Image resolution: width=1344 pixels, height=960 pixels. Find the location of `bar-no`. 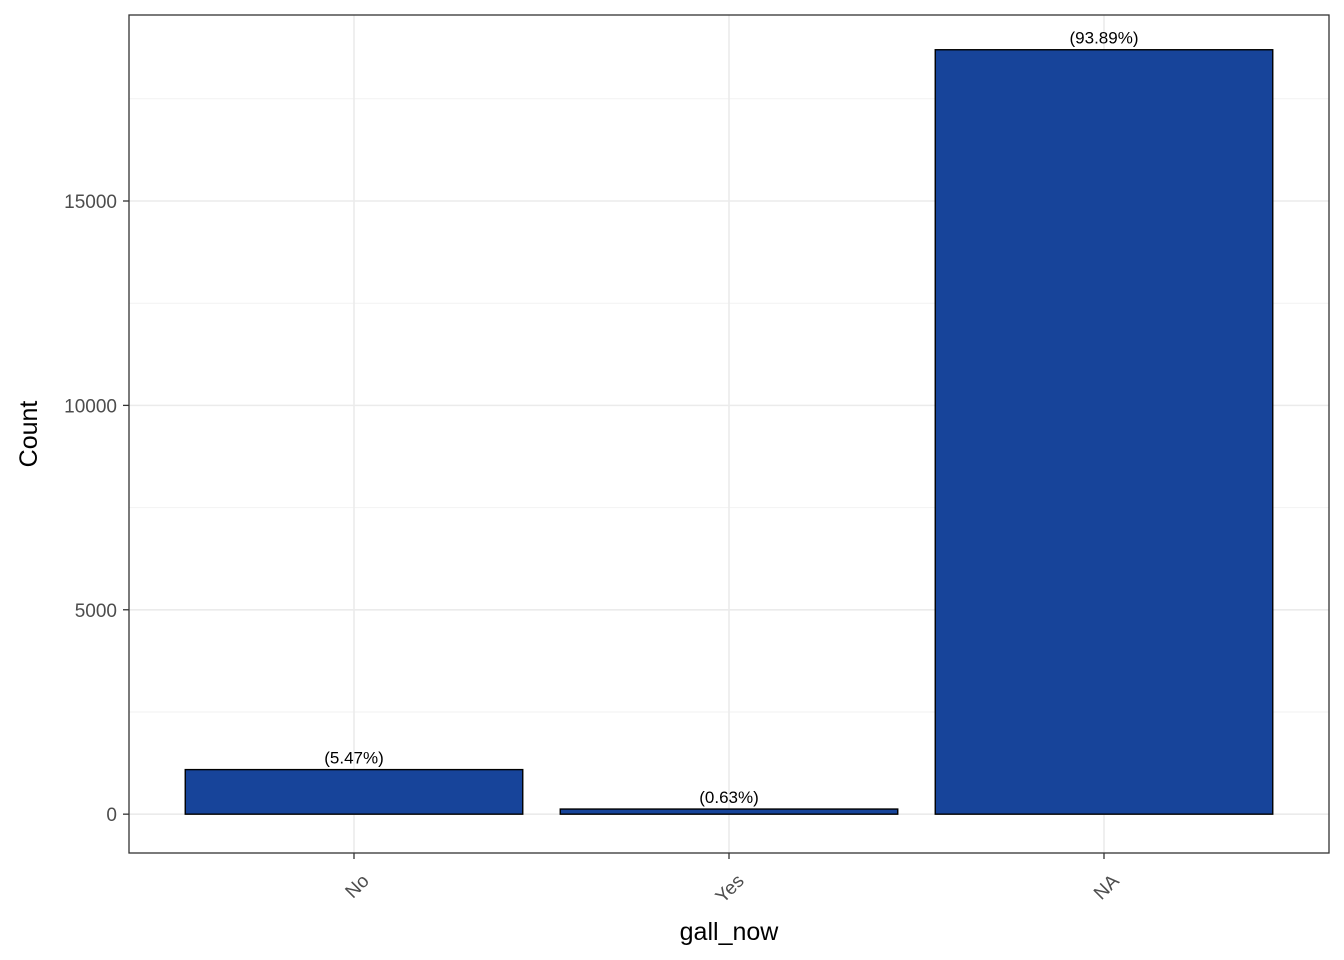

bar-no is located at coordinates (354, 791).